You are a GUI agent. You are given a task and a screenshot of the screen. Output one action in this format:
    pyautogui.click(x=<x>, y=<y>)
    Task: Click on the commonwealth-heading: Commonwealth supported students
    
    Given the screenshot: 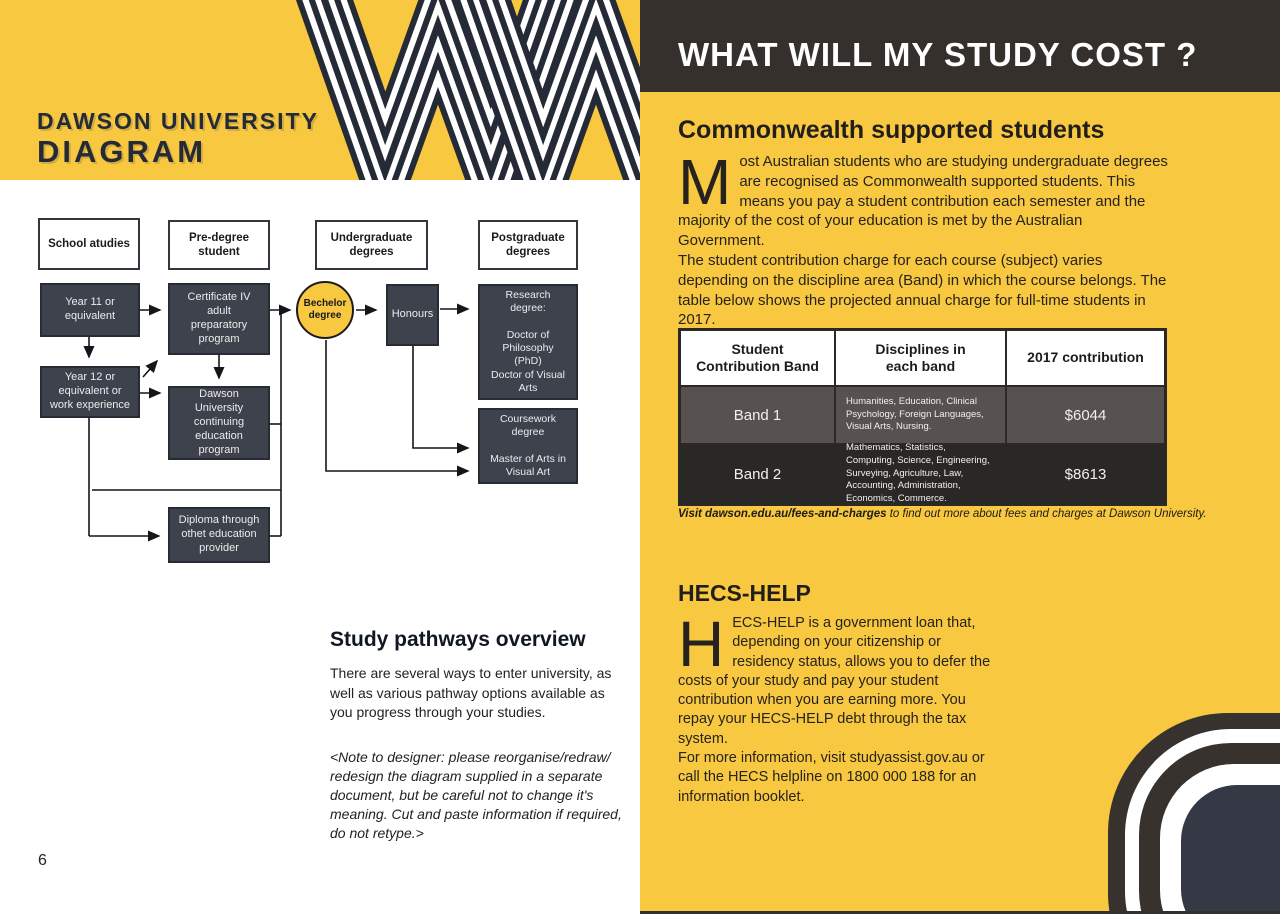 What is the action you would take?
    pyautogui.click(x=891, y=130)
    